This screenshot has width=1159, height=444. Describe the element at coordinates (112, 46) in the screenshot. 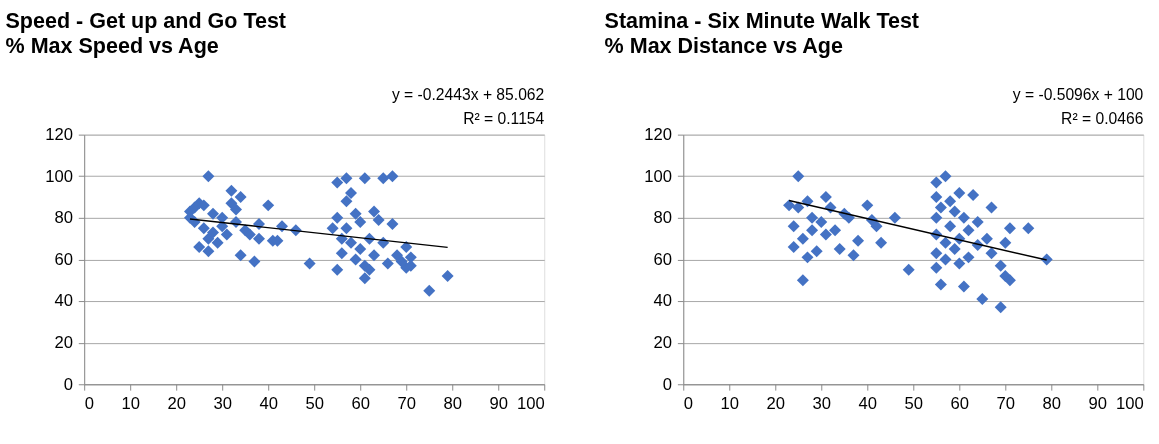

I see `chart-subtitle: % Max Speed vs Age` at that location.